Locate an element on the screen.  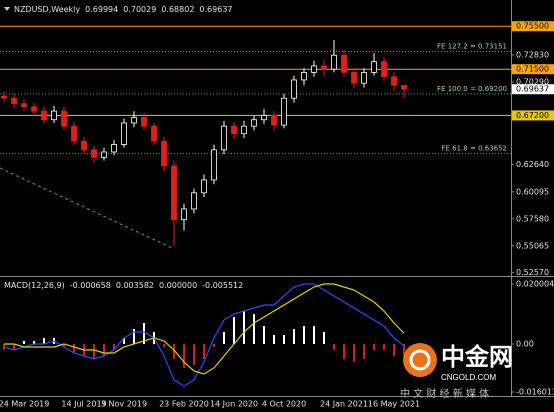
logo-swirl is located at coordinates (420, 360).